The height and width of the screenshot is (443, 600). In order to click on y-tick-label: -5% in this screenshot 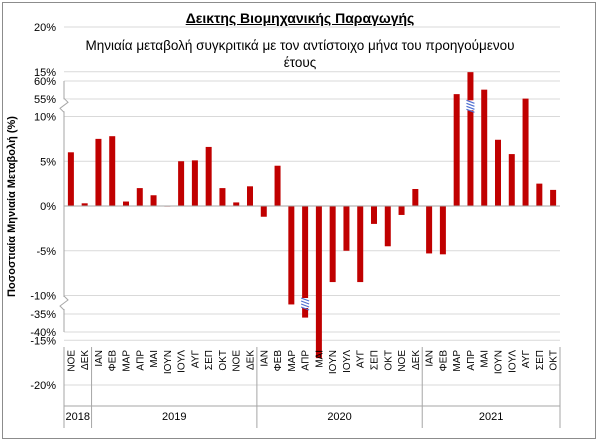, I will do `click(46, 252)`.